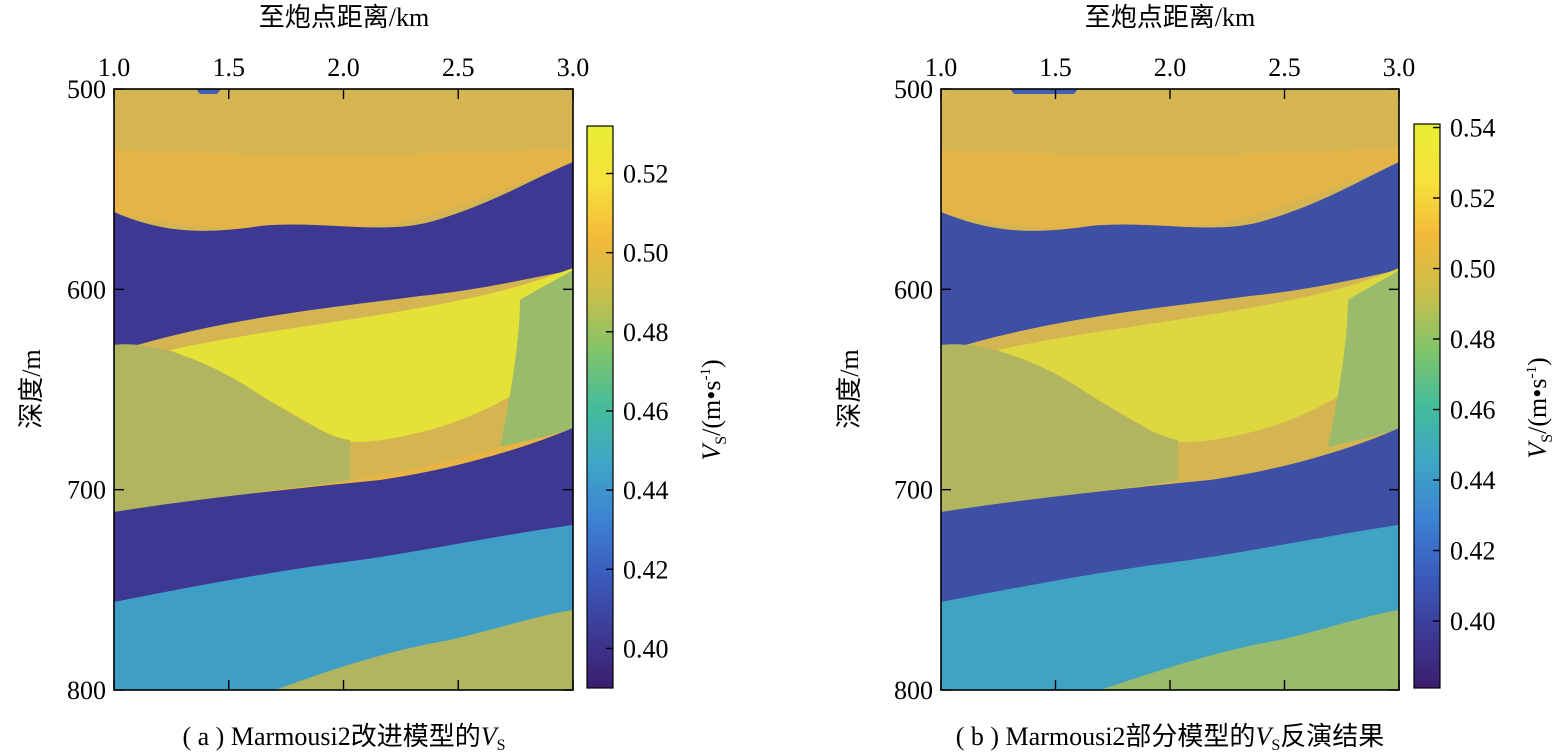 This screenshot has width=1556, height=754. What do you see at coordinates (1473, 551) in the screenshot?
I see `panel-b-colorbar-tick-label: 0.42` at bounding box center [1473, 551].